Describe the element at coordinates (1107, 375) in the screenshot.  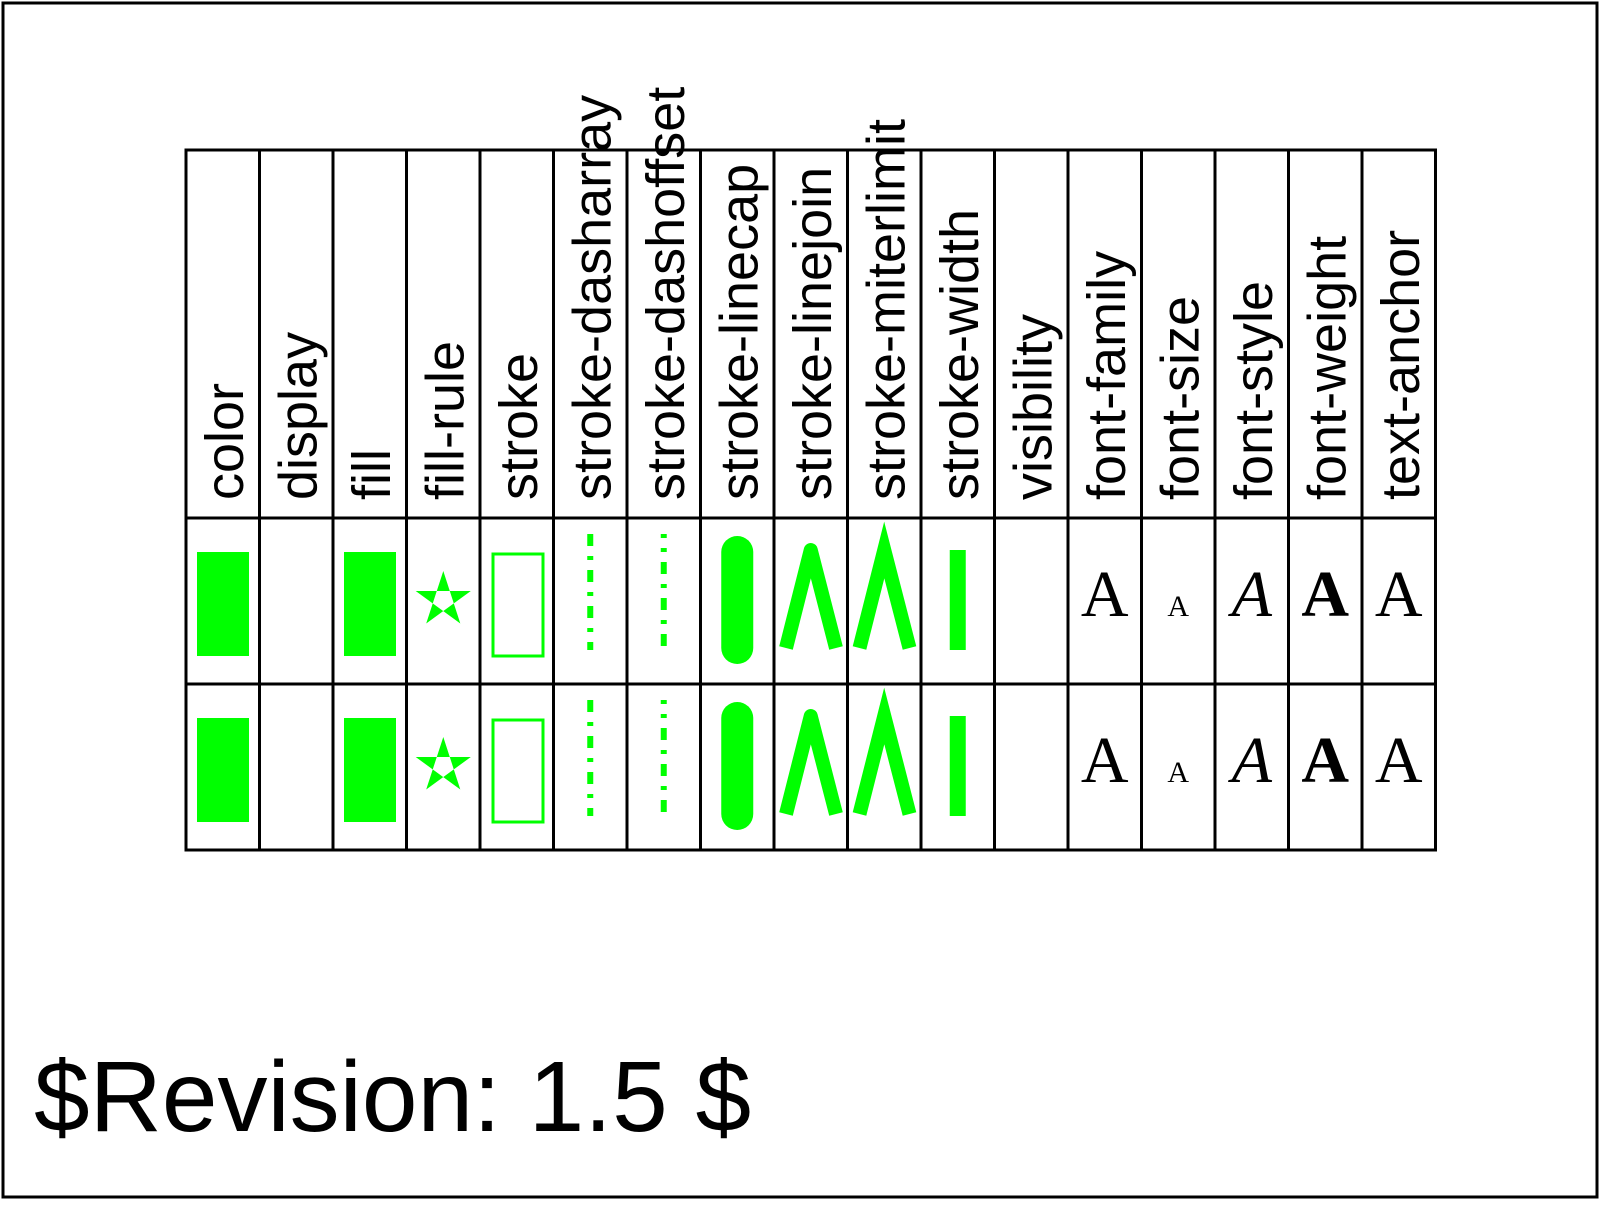
I see `header-font-family: font-family` at that location.